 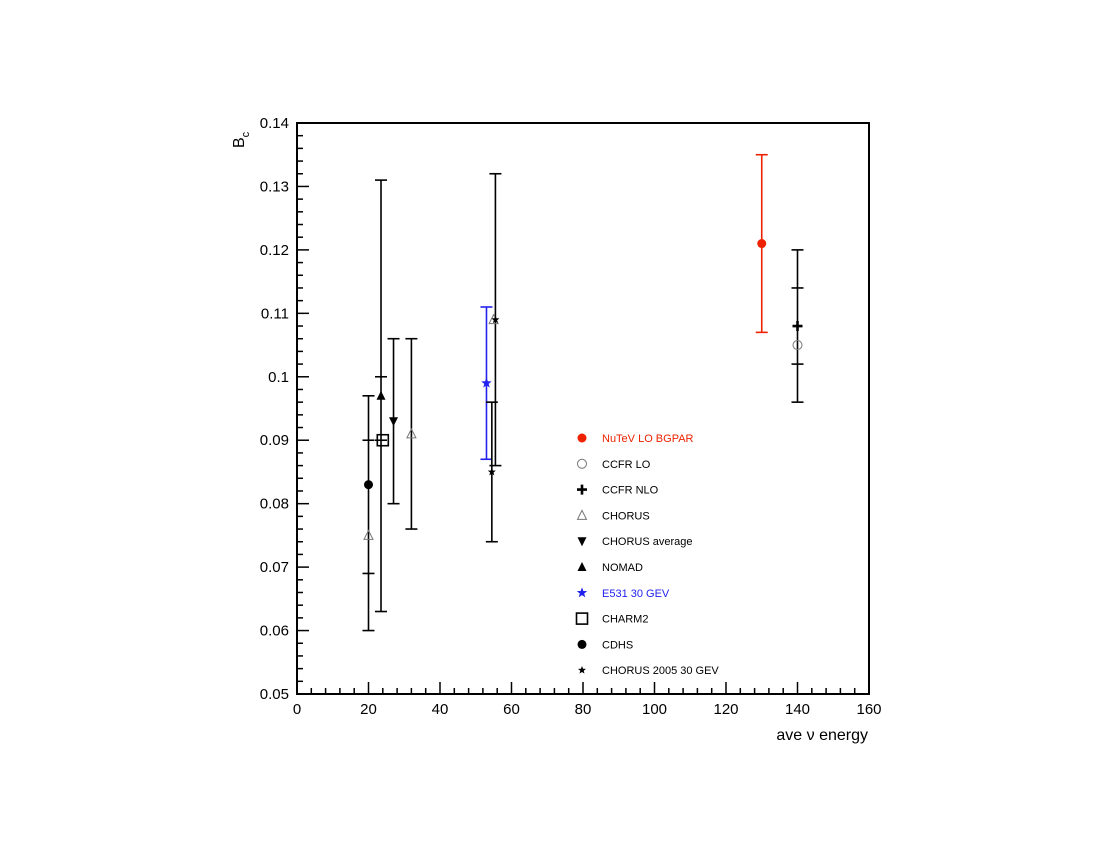 What do you see at coordinates (583, 709) in the screenshot?
I see `x-tick-label: 80` at bounding box center [583, 709].